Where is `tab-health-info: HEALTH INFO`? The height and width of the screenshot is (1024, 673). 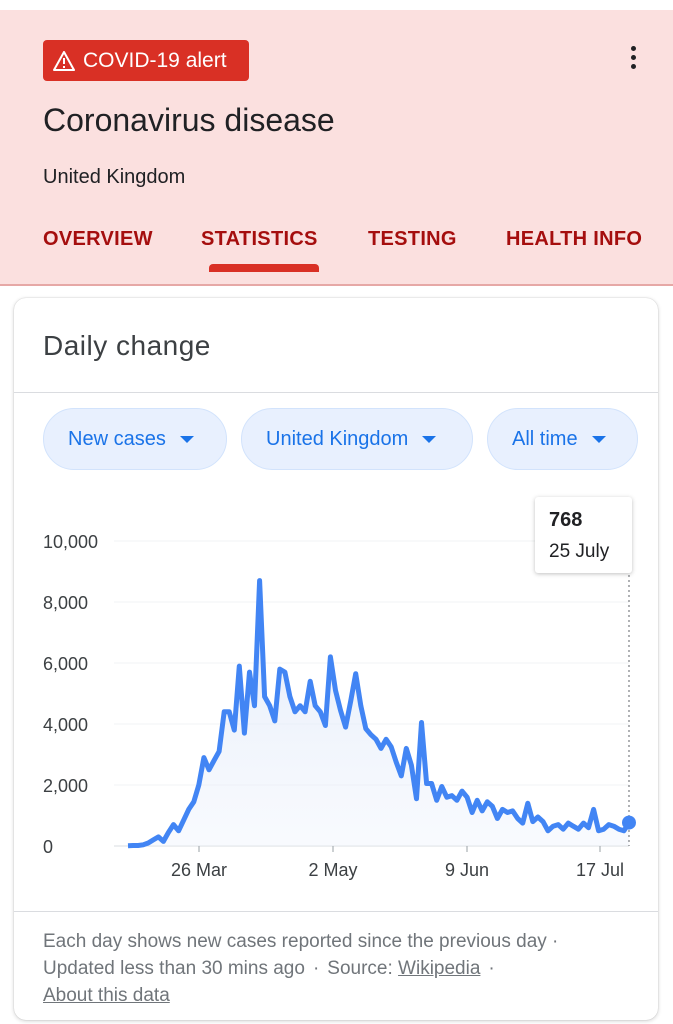 tab-health-info: HEALTH INFO is located at coordinates (574, 239).